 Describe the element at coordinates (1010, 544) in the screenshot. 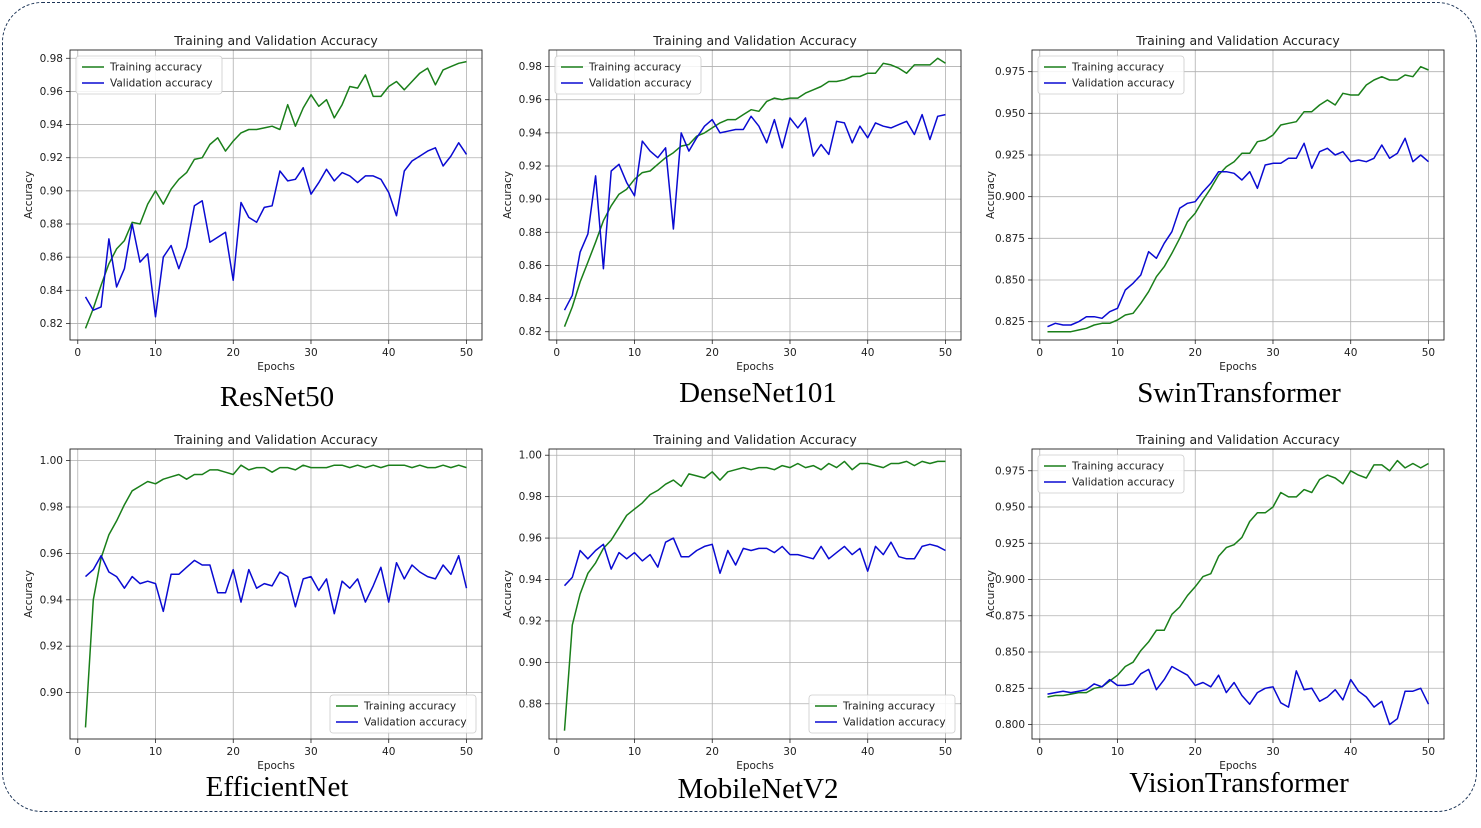

I see `y-tick-label: 0.925` at that location.